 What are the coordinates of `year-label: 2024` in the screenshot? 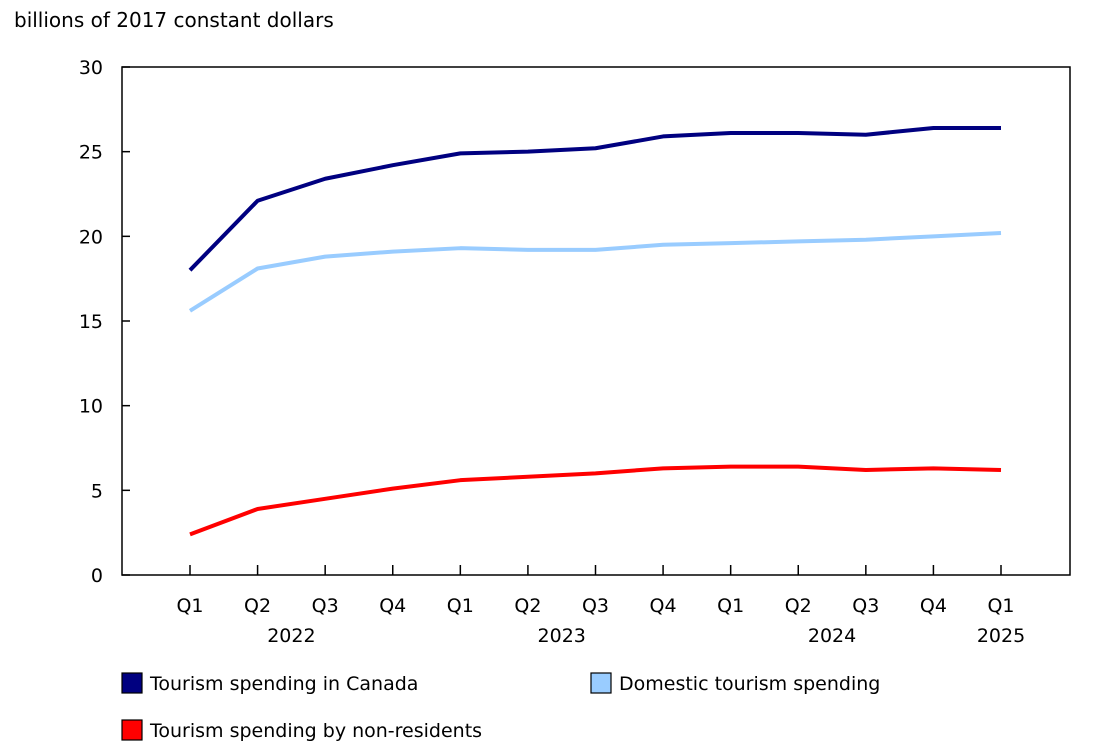 It's located at (832, 636).